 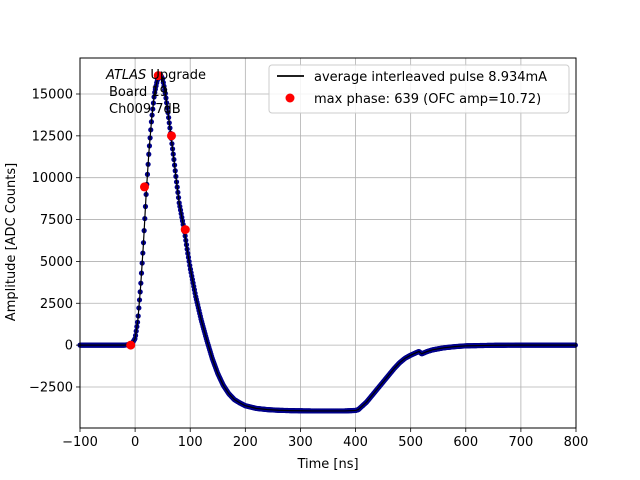 I want to click on legend-label-series-1: average interleaved pulse 8.934mA, so click(x=430, y=77).